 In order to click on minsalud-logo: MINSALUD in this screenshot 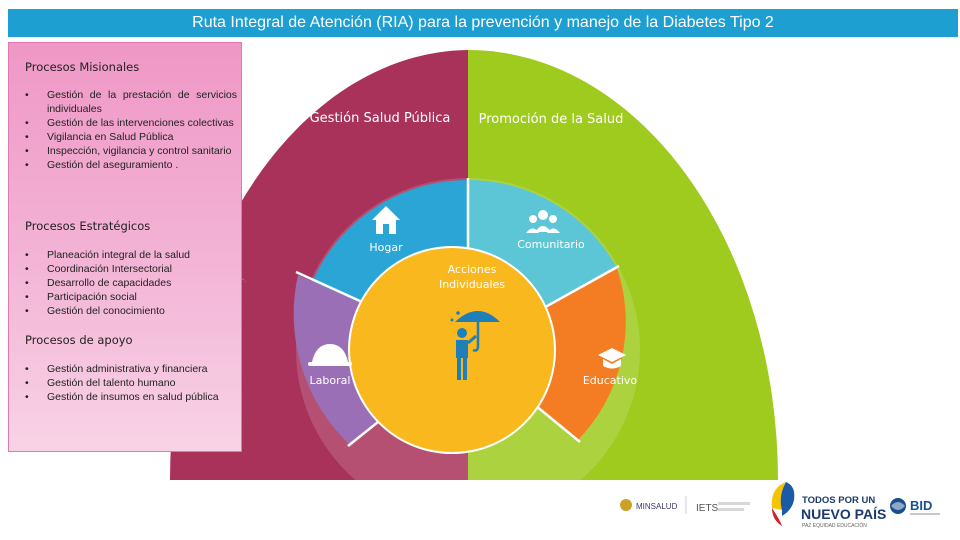, I will do `click(649, 505)`.